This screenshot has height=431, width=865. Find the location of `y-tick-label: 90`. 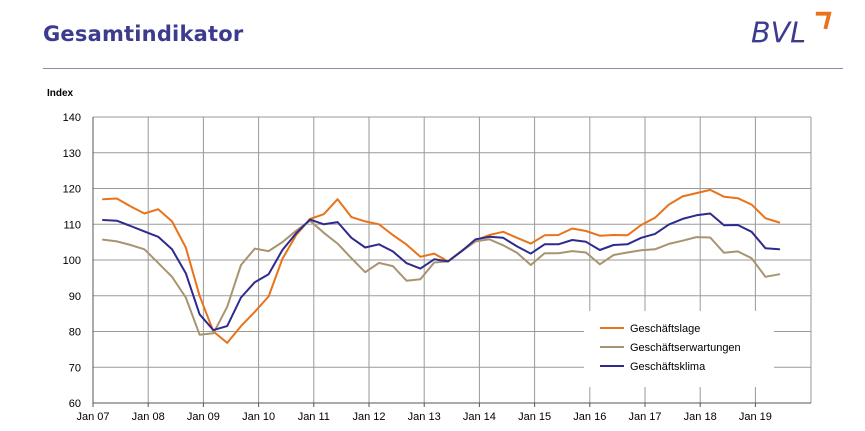

y-tick-label: 90 is located at coordinates (75, 297).